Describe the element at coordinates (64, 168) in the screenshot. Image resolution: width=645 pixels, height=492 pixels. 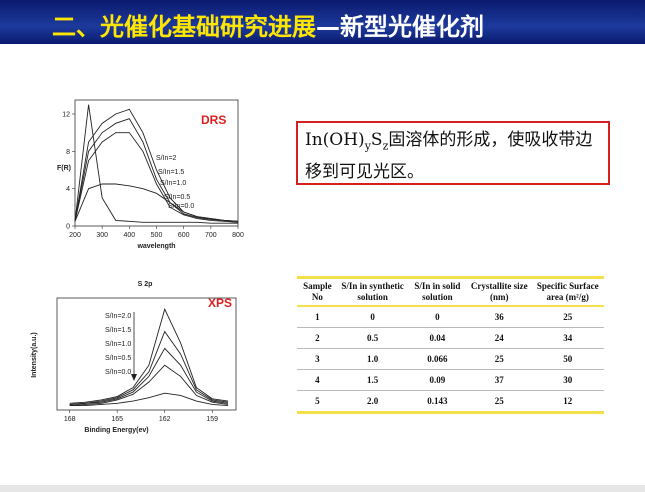
I see `y-axis-label: F(R)` at that location.